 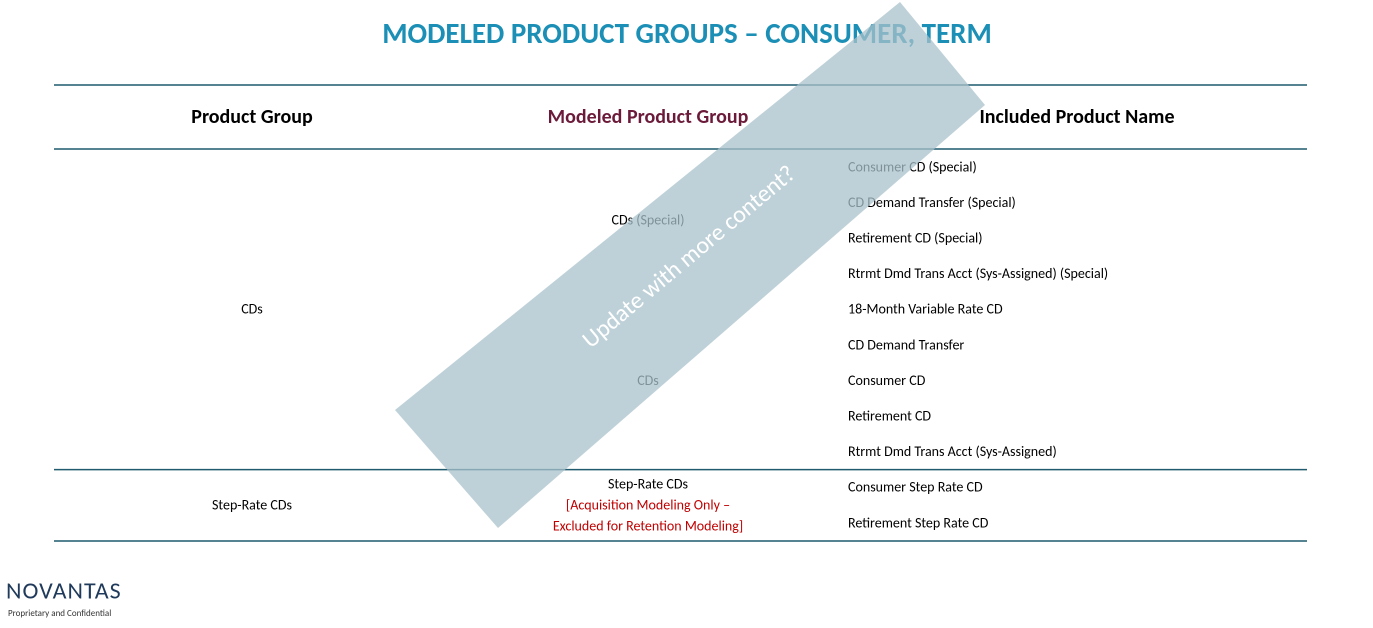 What do you see at coordinates (889, 416) in the screenshot?
I see `product-name: Retirement CD` at bounding box center [889, 416].